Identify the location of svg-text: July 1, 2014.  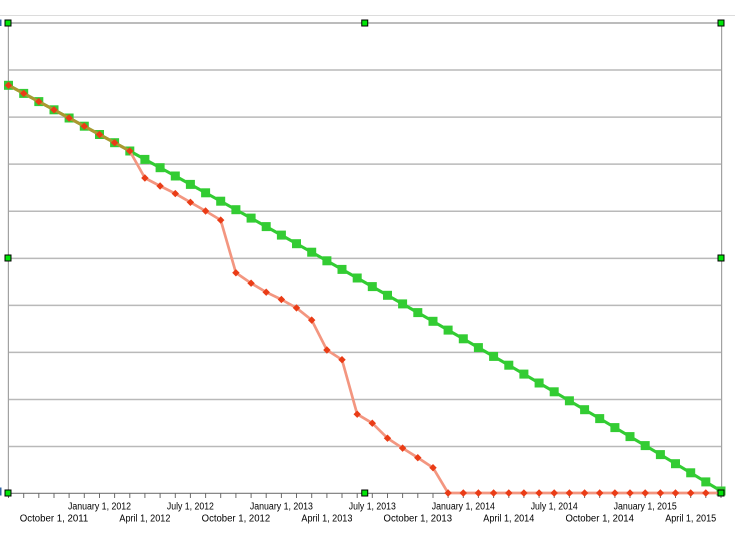
(554, 507).